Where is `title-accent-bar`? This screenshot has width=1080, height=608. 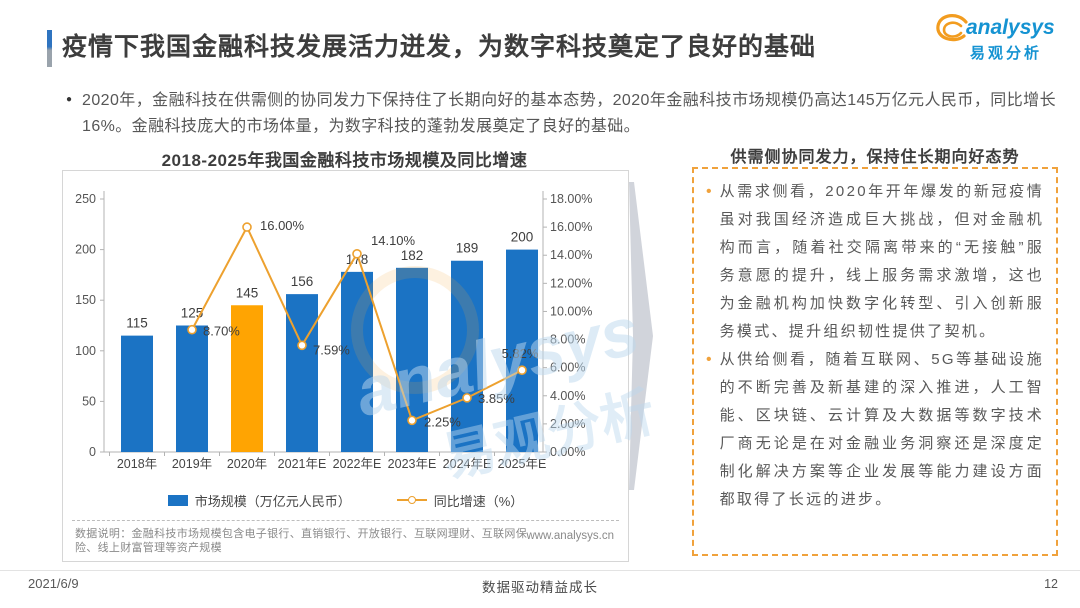
title-accent-bar is located at coordinates (49, 48).